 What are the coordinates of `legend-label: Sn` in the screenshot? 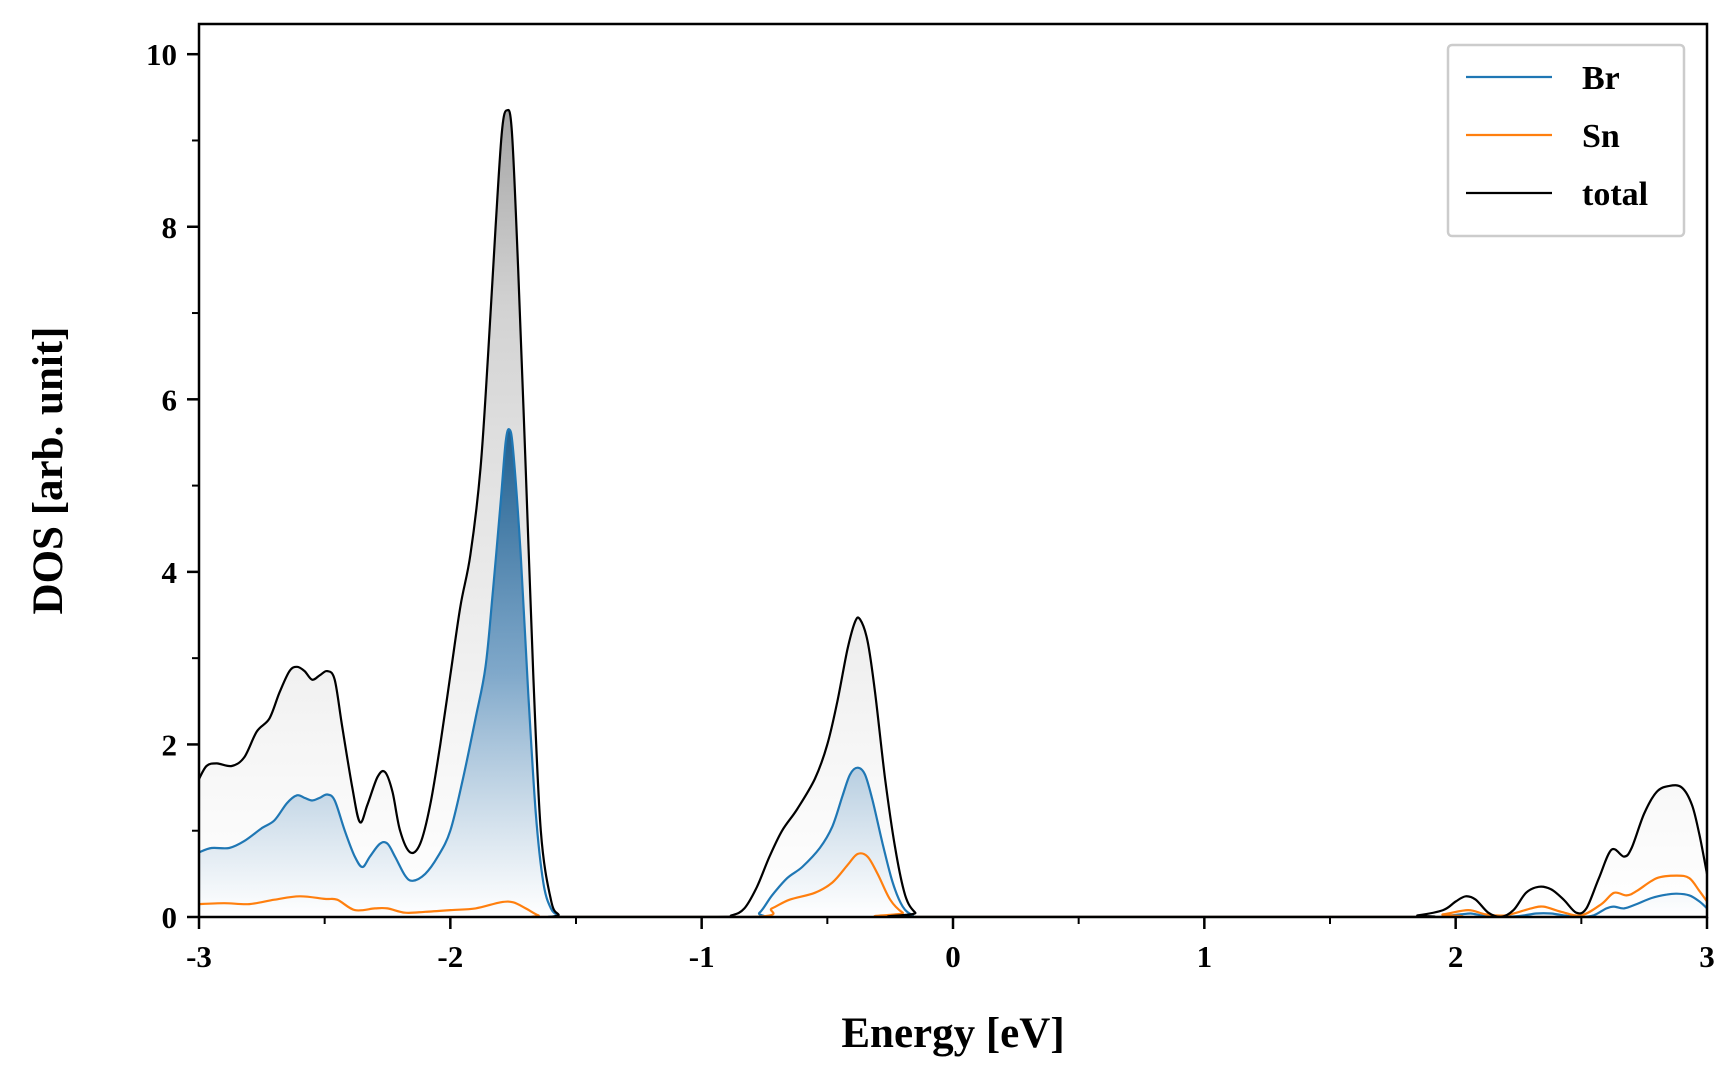 It's located at (1601, 136).